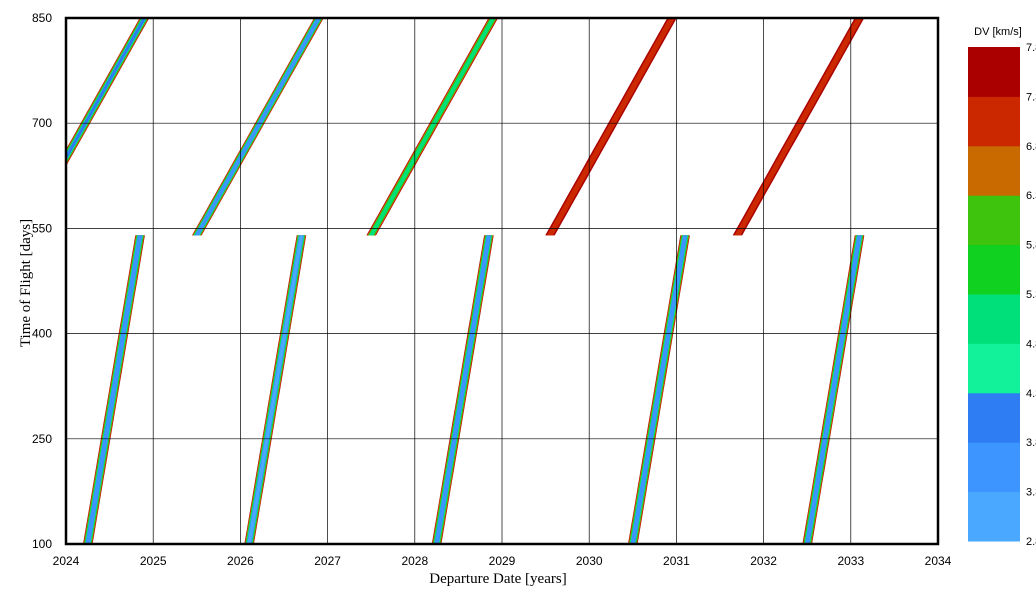 This screenshot has width=1036, height=590. I want to click on colorbar-label: 3.81, so click(1031, 443).